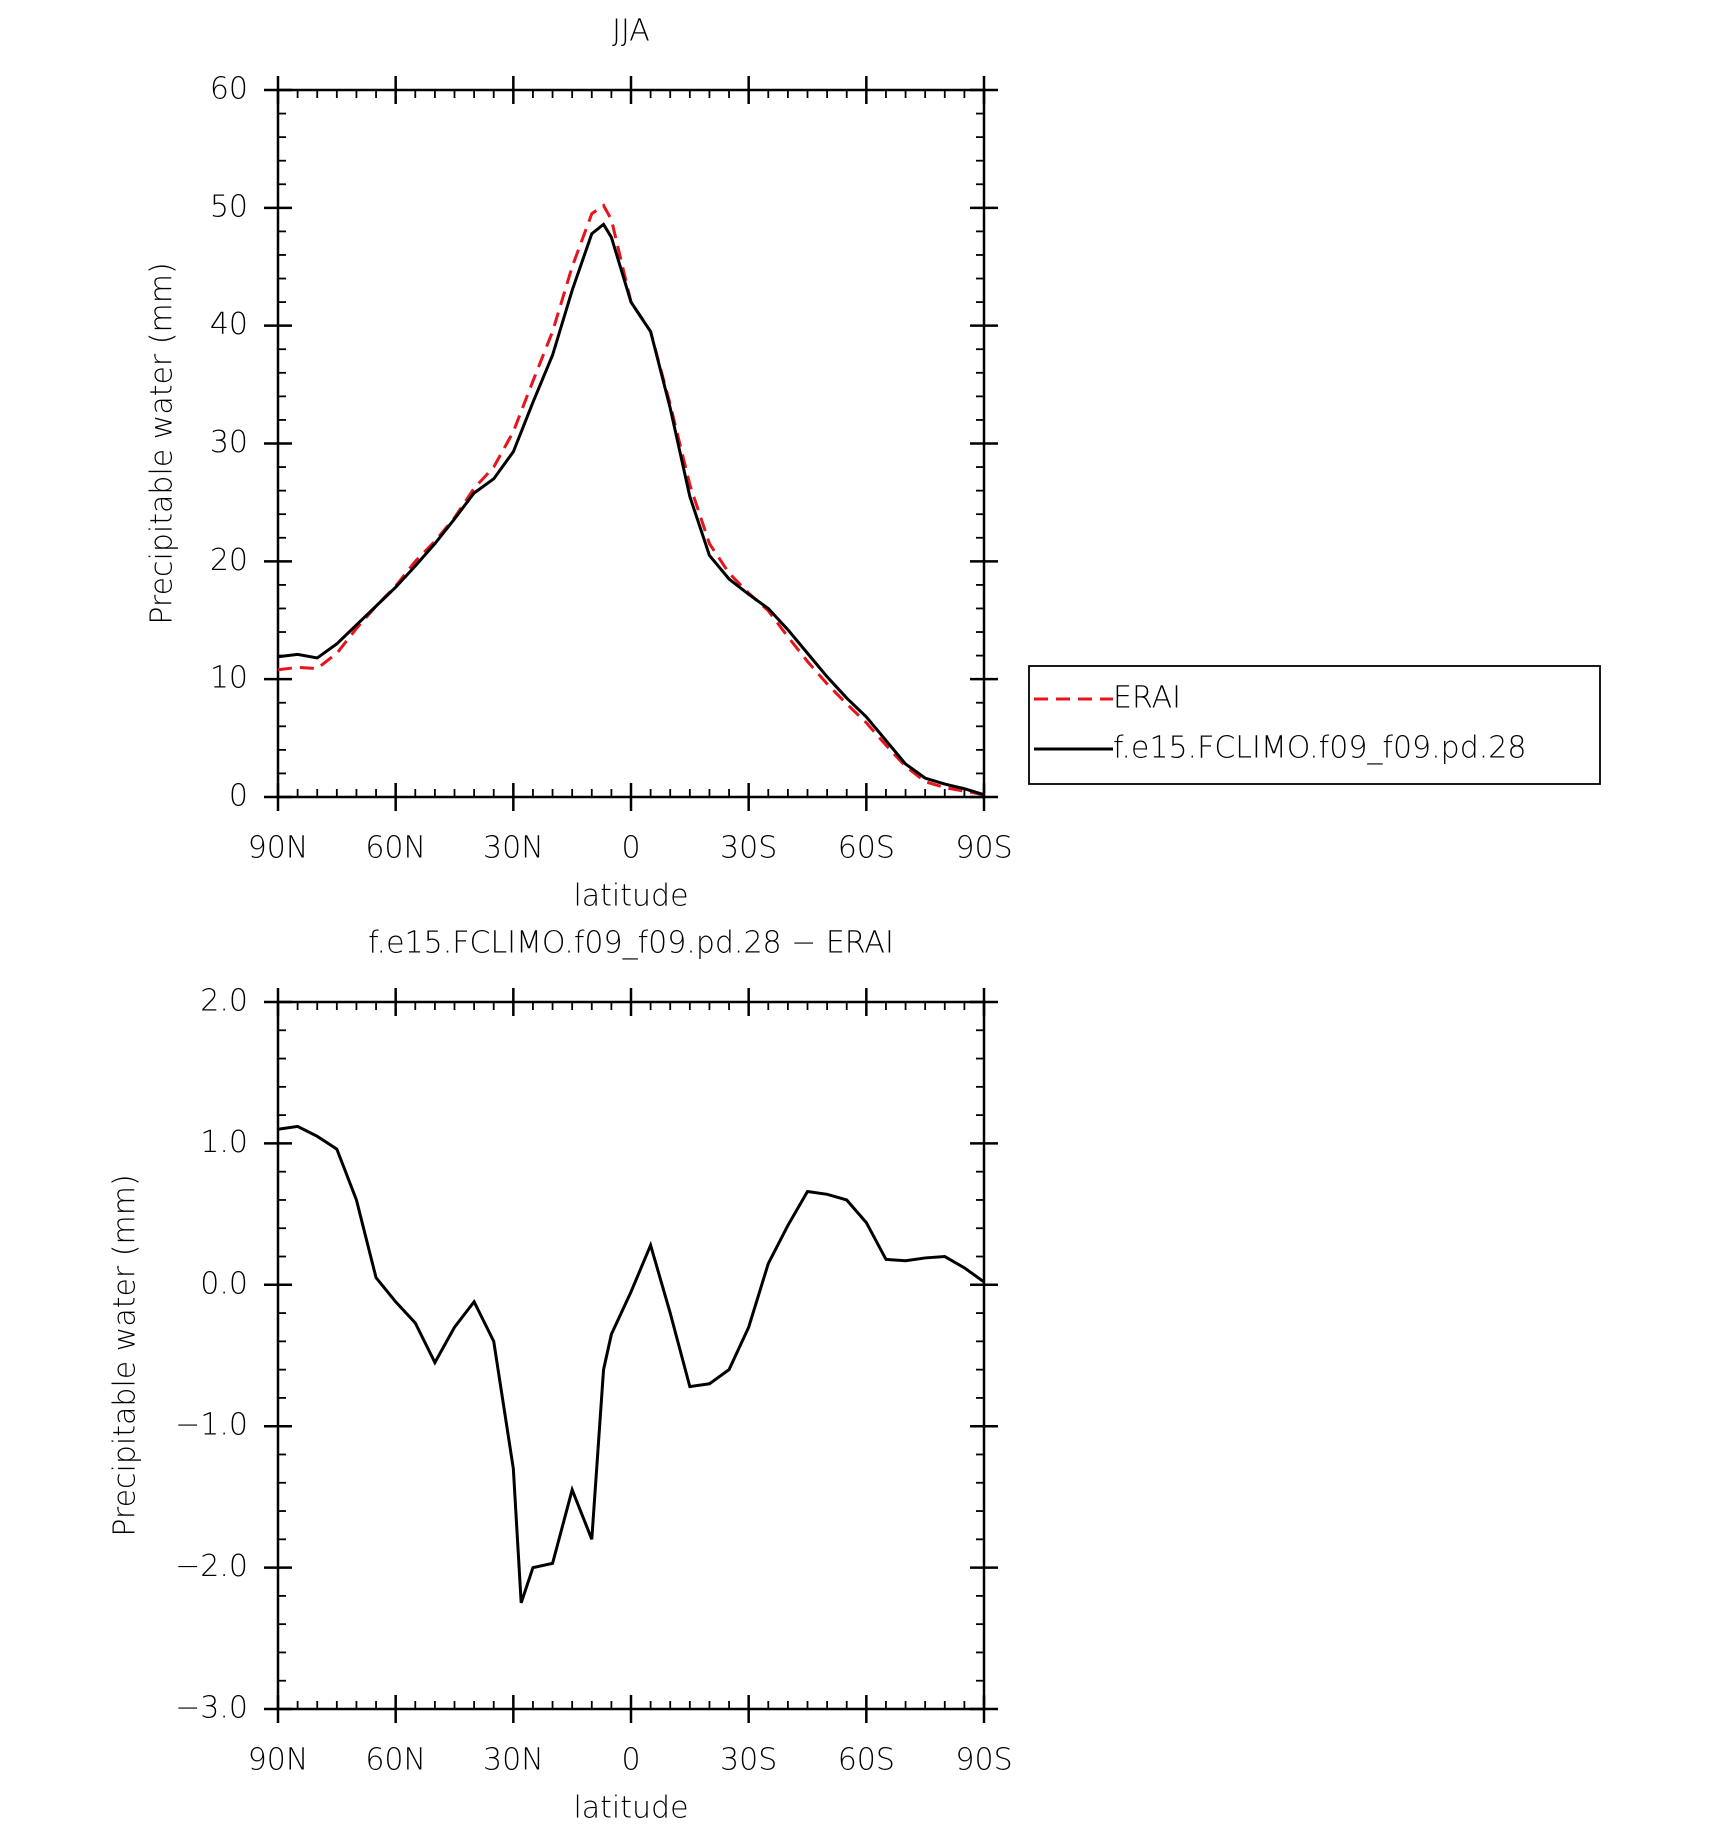 The height and width of the screenshot is (1833, 1710). Describe the element at coordinates (631, 31) in the screenshot. I see `chart-title: JJA` at that location.